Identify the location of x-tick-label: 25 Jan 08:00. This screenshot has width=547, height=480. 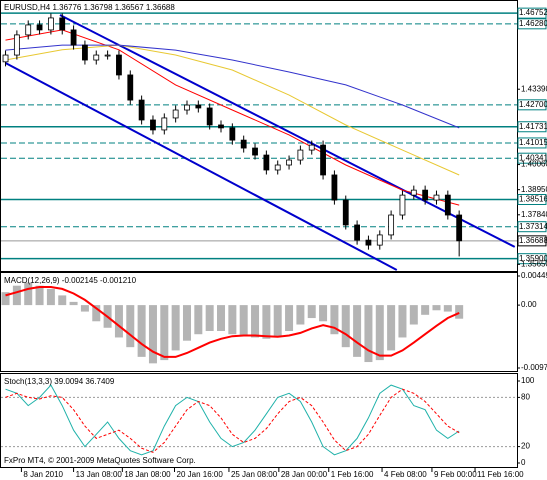
(254, 474).